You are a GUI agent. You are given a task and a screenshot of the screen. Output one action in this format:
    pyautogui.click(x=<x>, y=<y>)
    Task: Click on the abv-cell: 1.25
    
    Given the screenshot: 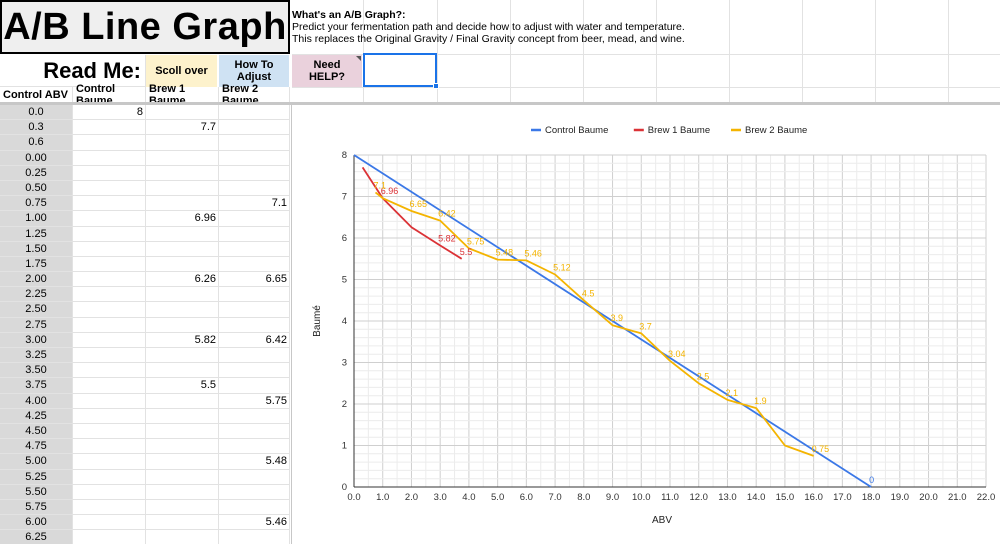 What is the action you would take?
    pyautogui.click(x=36, y=234)
    